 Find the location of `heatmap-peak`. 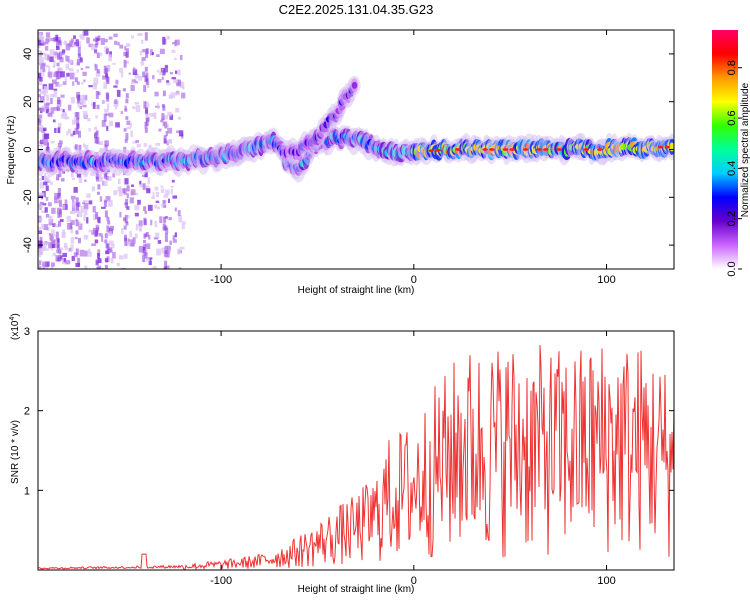

heatmap-peak is located at coordinates (546, 149).